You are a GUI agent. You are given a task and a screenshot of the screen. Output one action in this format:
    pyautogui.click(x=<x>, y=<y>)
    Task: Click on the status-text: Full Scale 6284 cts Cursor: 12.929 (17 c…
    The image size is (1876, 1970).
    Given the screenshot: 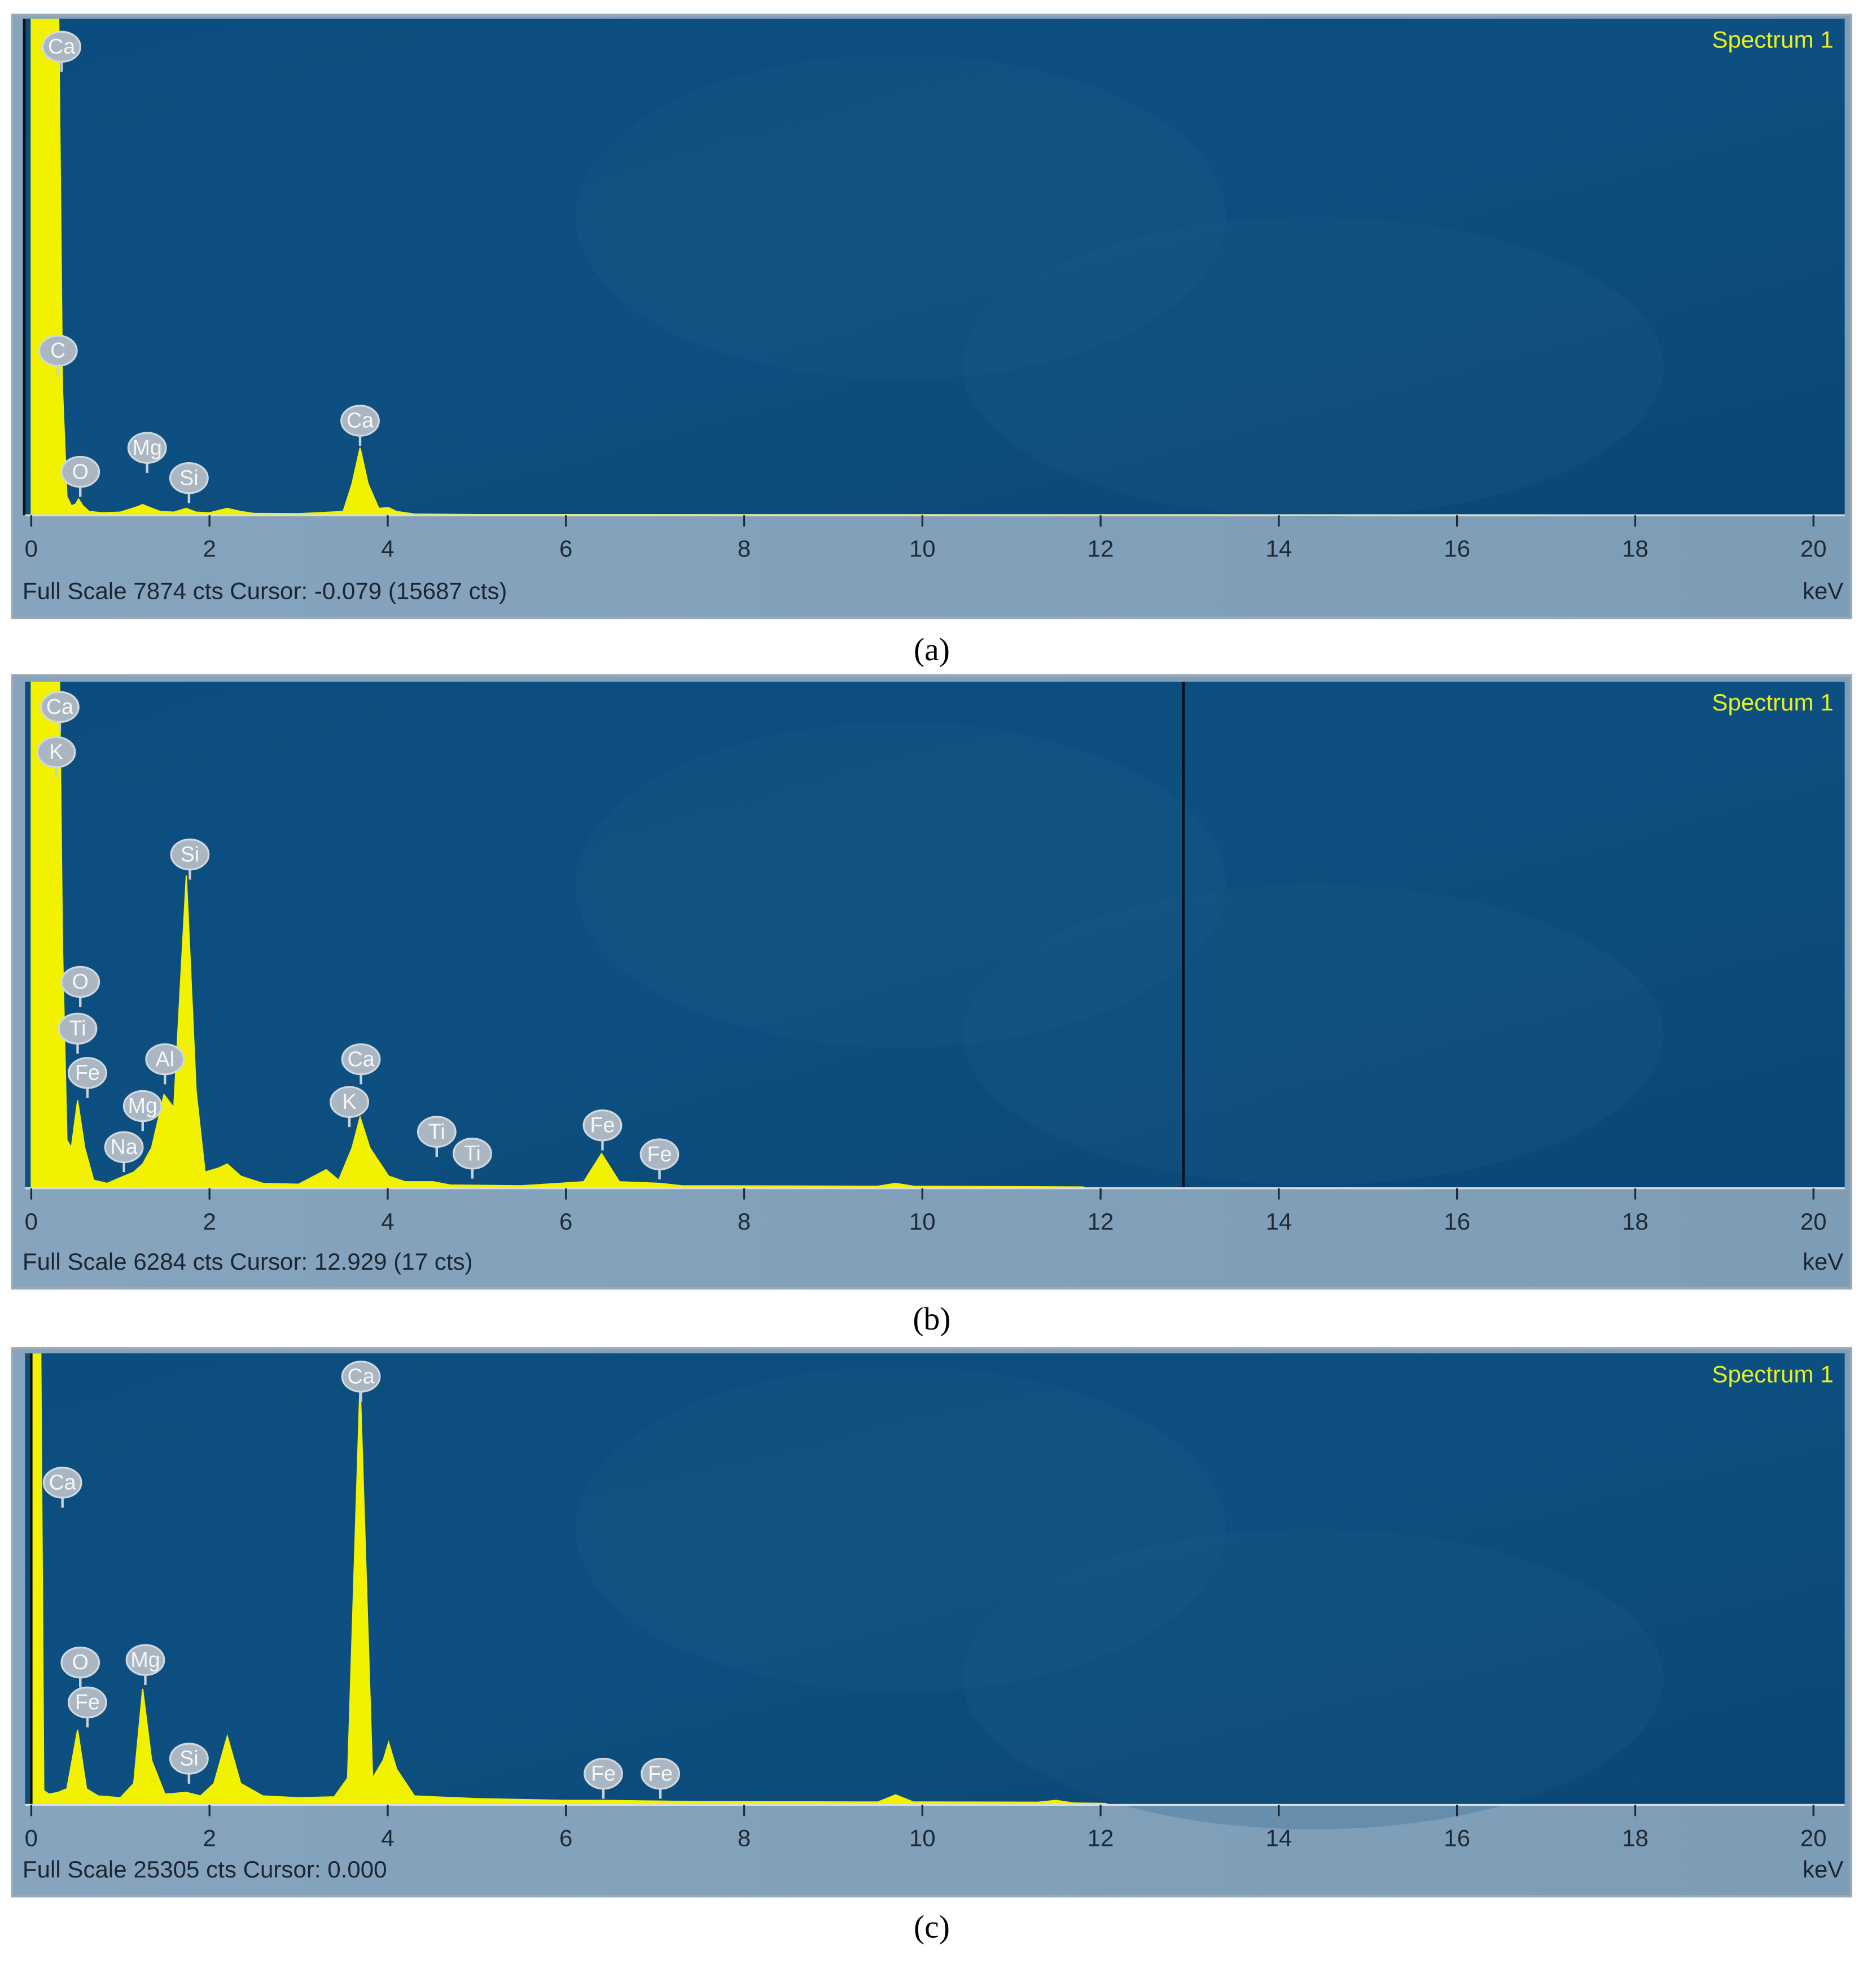 What is the action you would take?
    pyautogui.click(x=248, y=1262)
    